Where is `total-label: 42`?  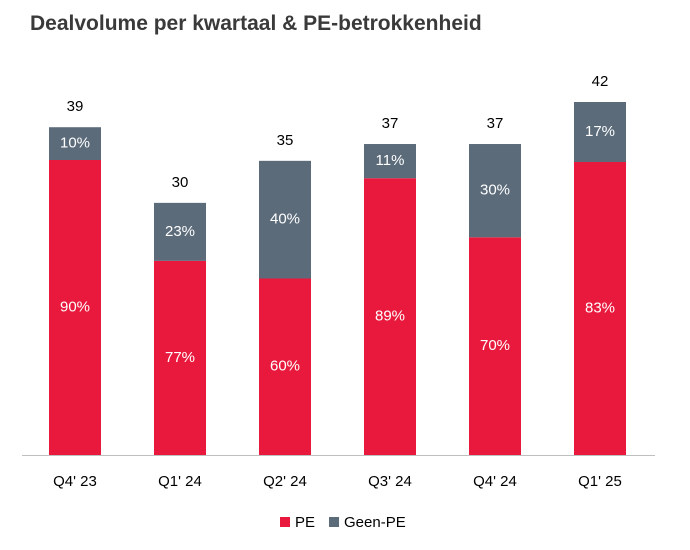
total-label: 42 is located at coordinates (600, 81).